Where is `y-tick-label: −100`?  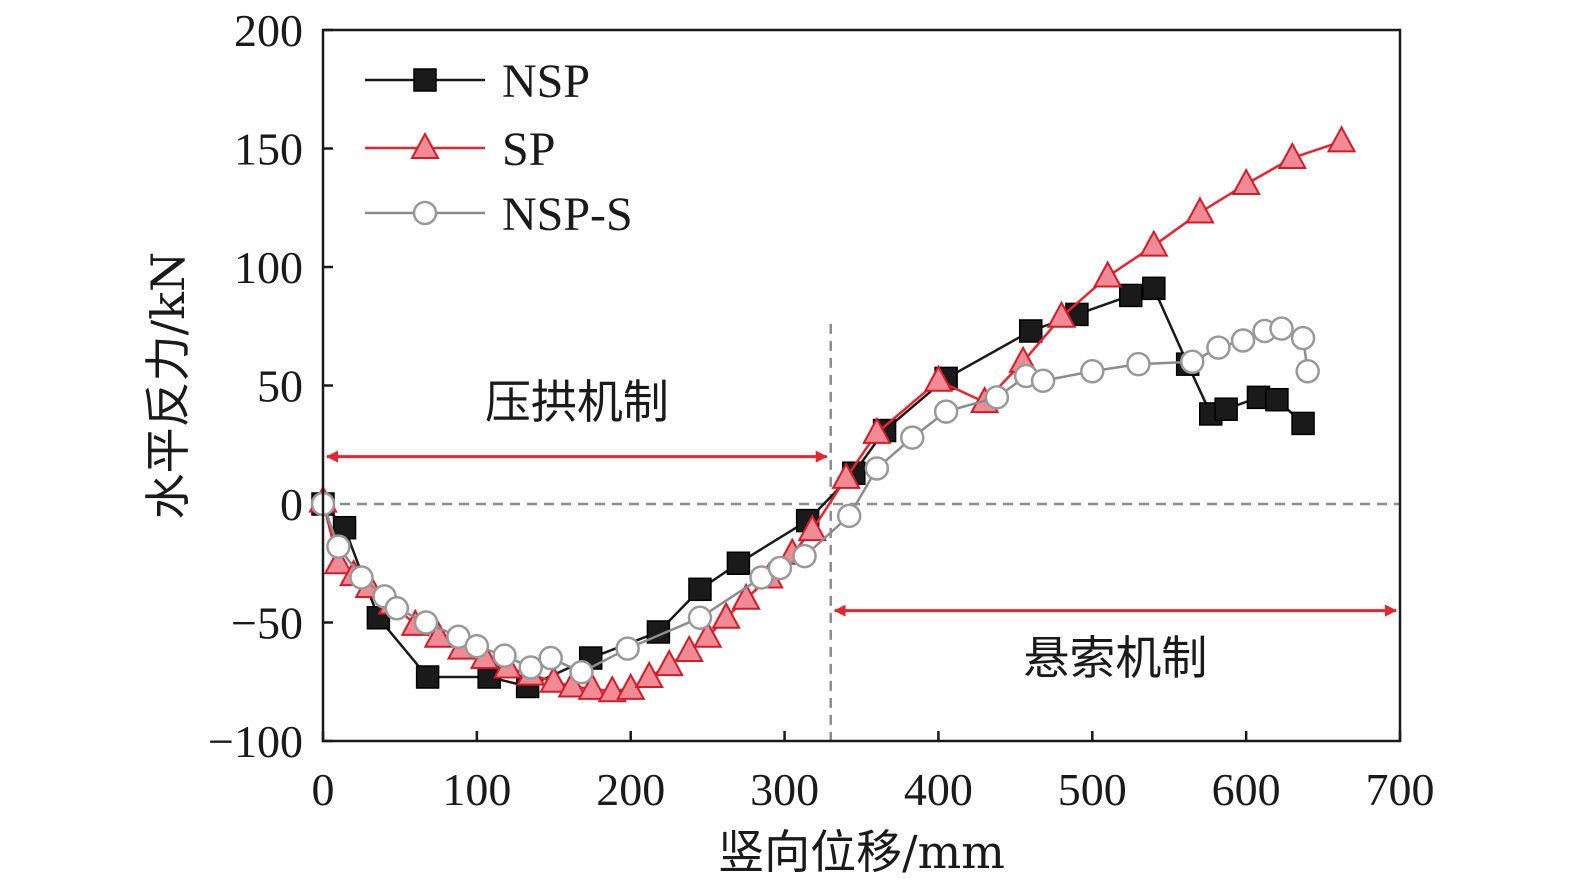 y-tick-label: −100 is located at coordinates (255, 741).